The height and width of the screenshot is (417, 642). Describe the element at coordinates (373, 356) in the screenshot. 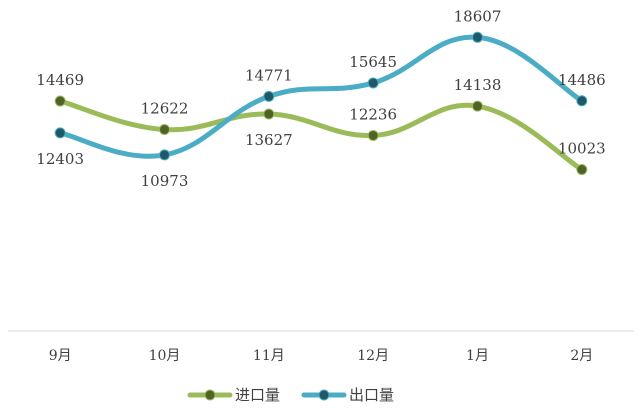

I see `x-tick-label-4: 12月` at that location.